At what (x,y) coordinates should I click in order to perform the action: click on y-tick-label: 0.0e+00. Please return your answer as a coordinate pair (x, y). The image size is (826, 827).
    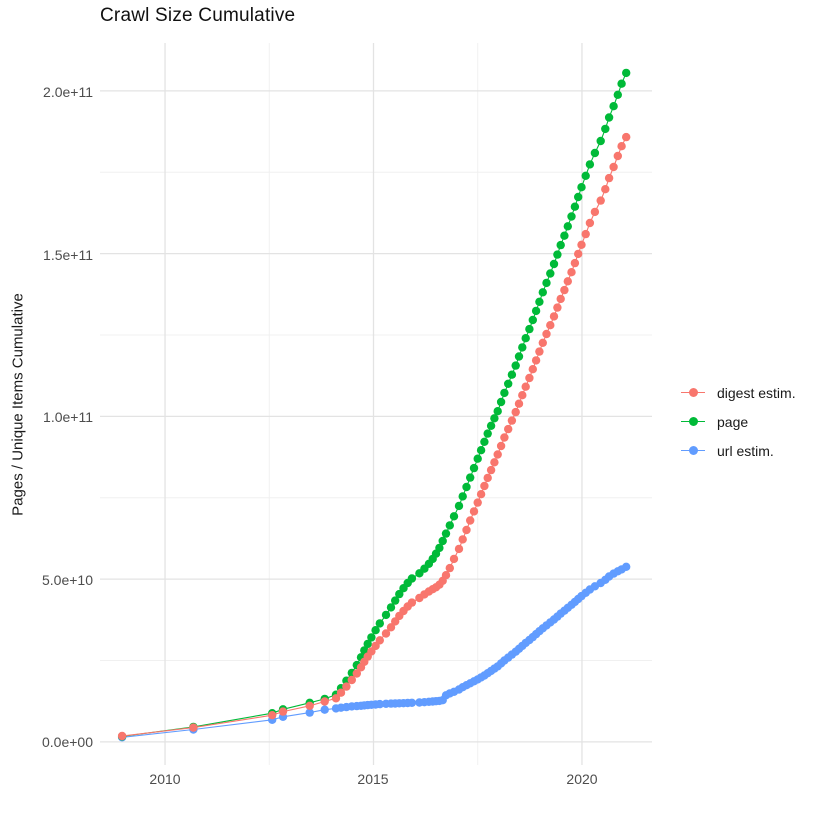
    Looking at the image, I should click on (67, 742).